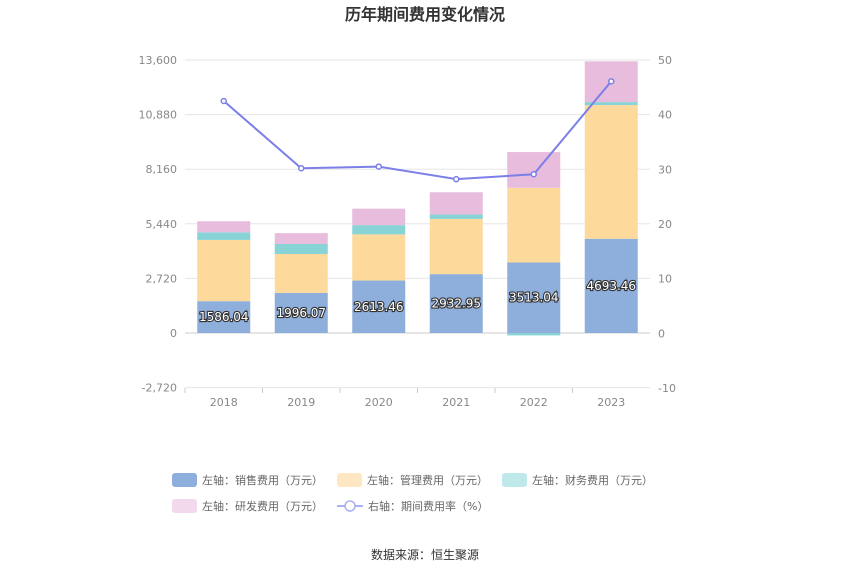 The image size is (850, 575). What do you see at coordinates (184, 506) in the screenshot?
I see `legend-swatch-rd` at bounding box center [184, 506].